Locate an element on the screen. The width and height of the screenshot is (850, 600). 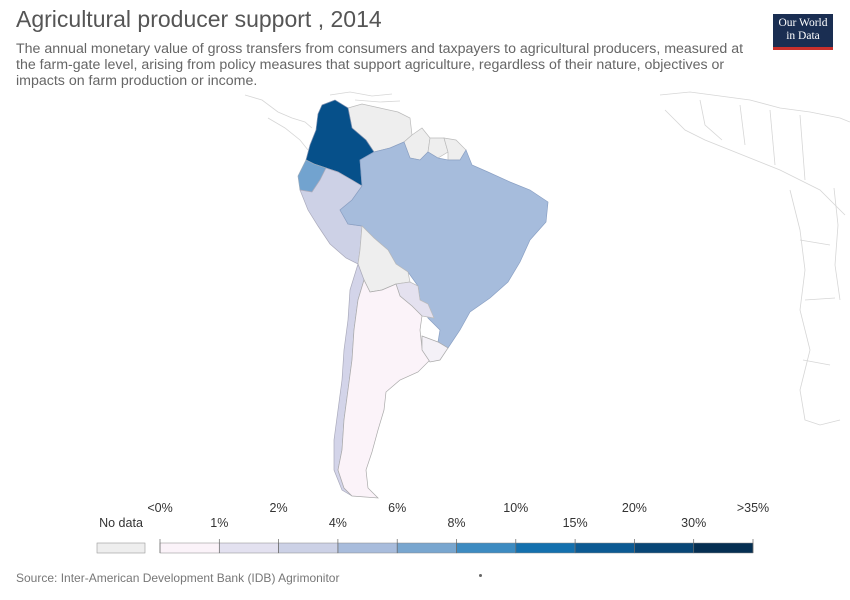
legend-top-label: 2% is located at coordinates (279, 508).